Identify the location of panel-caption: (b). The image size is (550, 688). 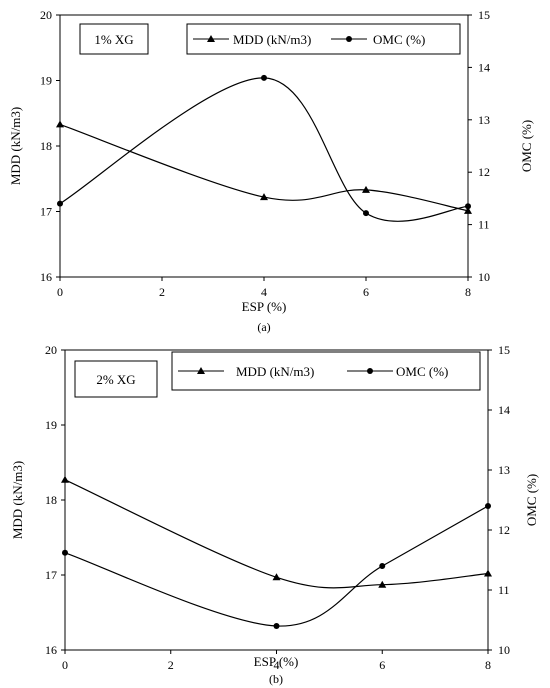
(276, 679).